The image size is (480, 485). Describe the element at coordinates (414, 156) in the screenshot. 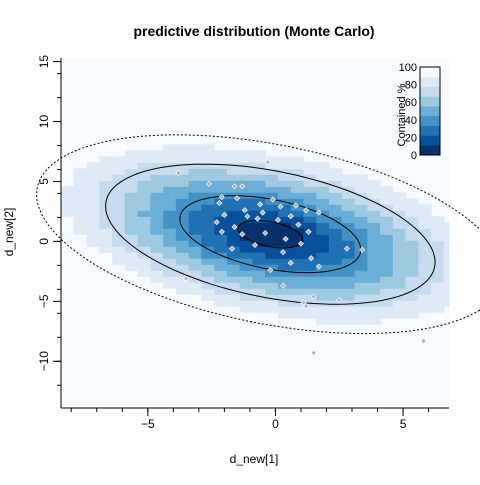

I see `legend-tick-label: 0` at that location.